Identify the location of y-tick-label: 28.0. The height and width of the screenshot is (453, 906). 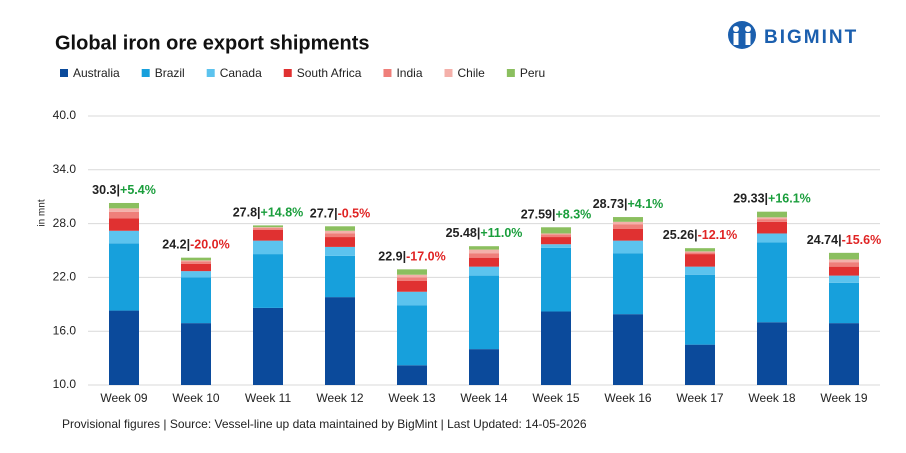
(65, 223).